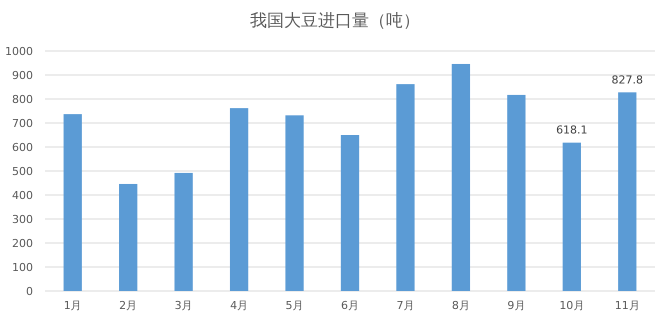  I want to click on y-tick-label: 200, so click(22, 243).